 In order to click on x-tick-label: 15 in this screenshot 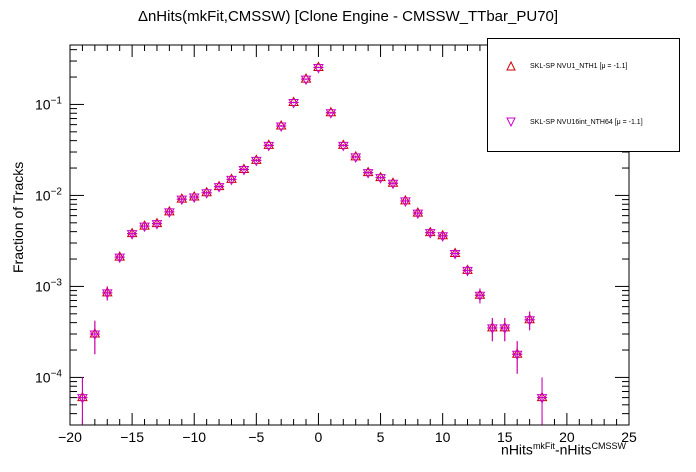, I will do `click(505, 437)`.